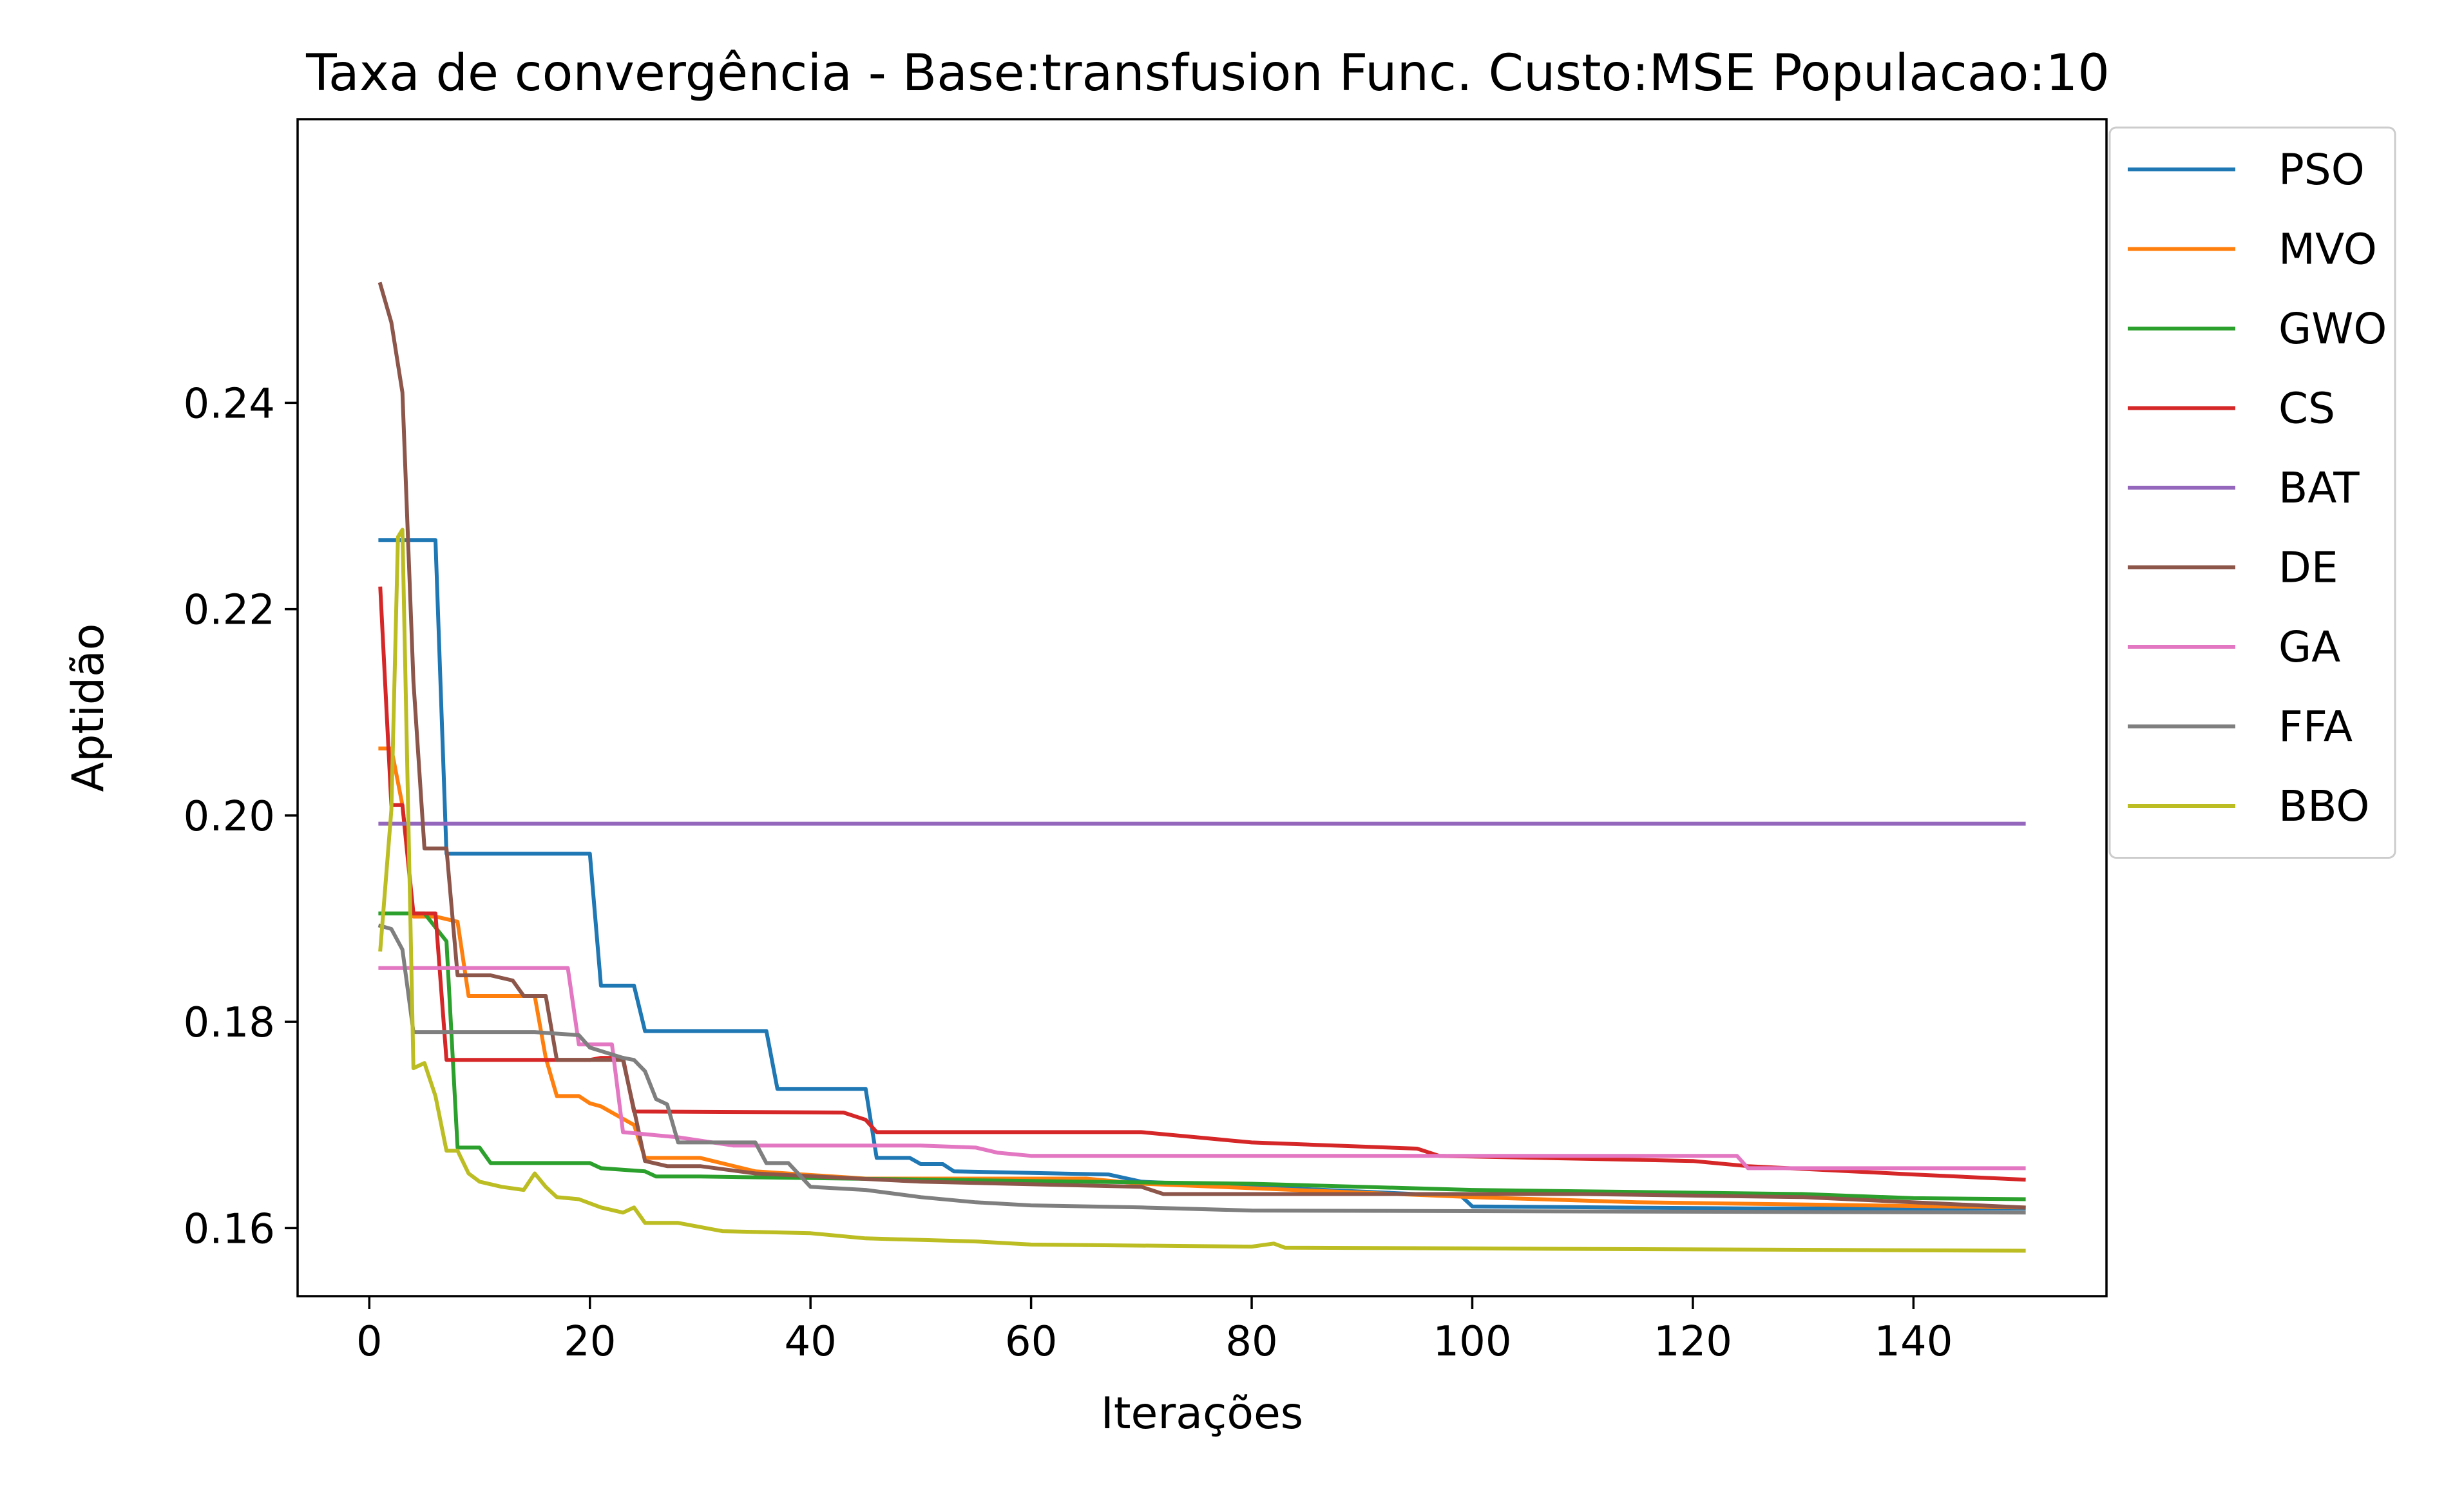 The height and width of the screenshot is (1492, 2464). Describe the element at coordinates (2327, 249) in the screenshot. I see `legend-label-mvo: MVO` at that location.